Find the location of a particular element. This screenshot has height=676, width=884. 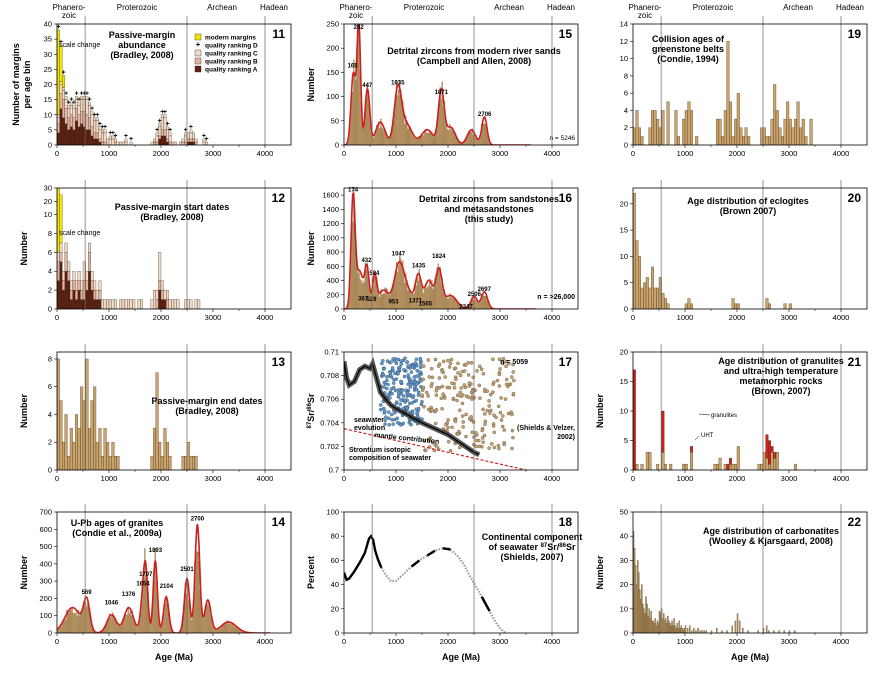

panel-number: 18 is located at coordinates (566, 522).